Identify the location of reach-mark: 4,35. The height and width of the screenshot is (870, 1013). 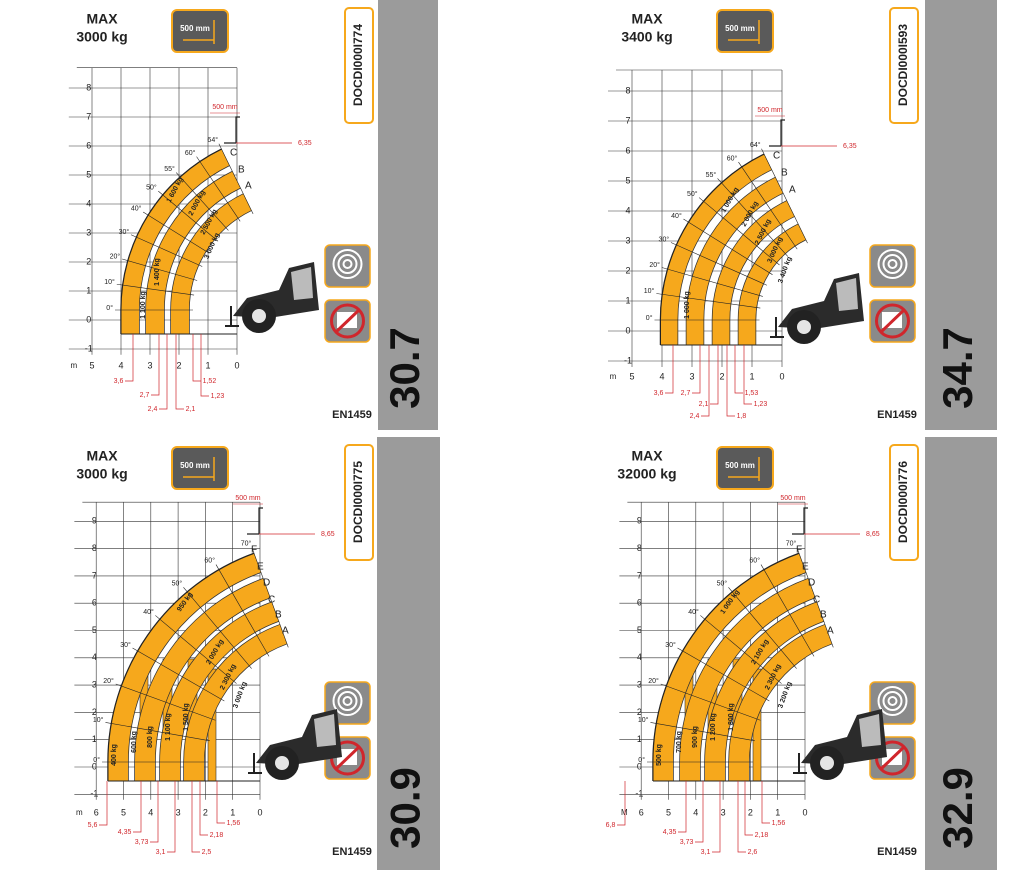
(125, 832).